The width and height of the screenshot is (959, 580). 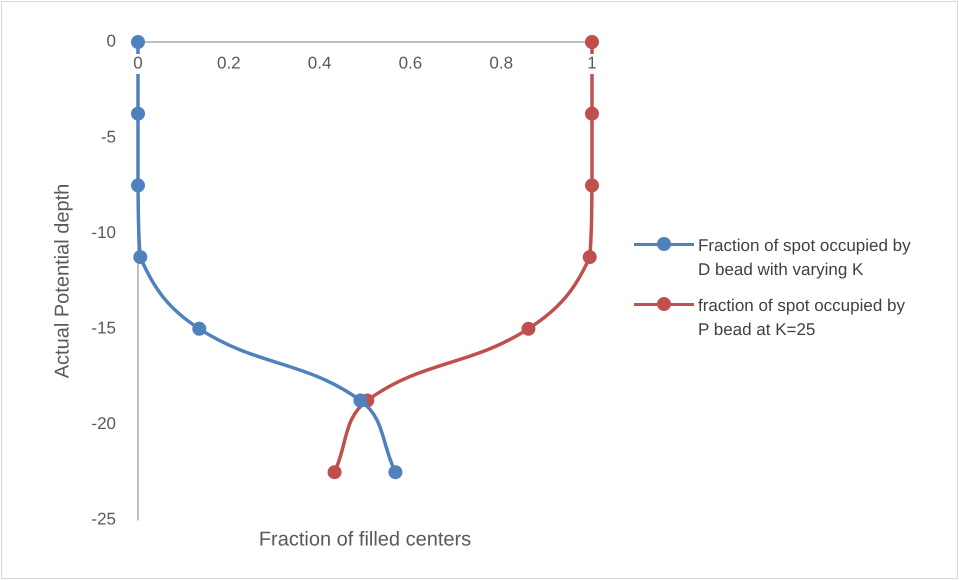 I want to click on x-tick-label: 0.4, so click(x=320, y=63).